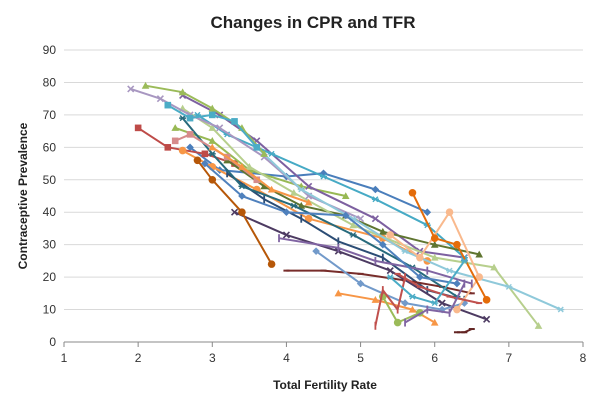  Describe the element at coordinates (324, 353) in the screenshot. I see `x-axis: 1 2 3 4 5 6 7 8` at that location.